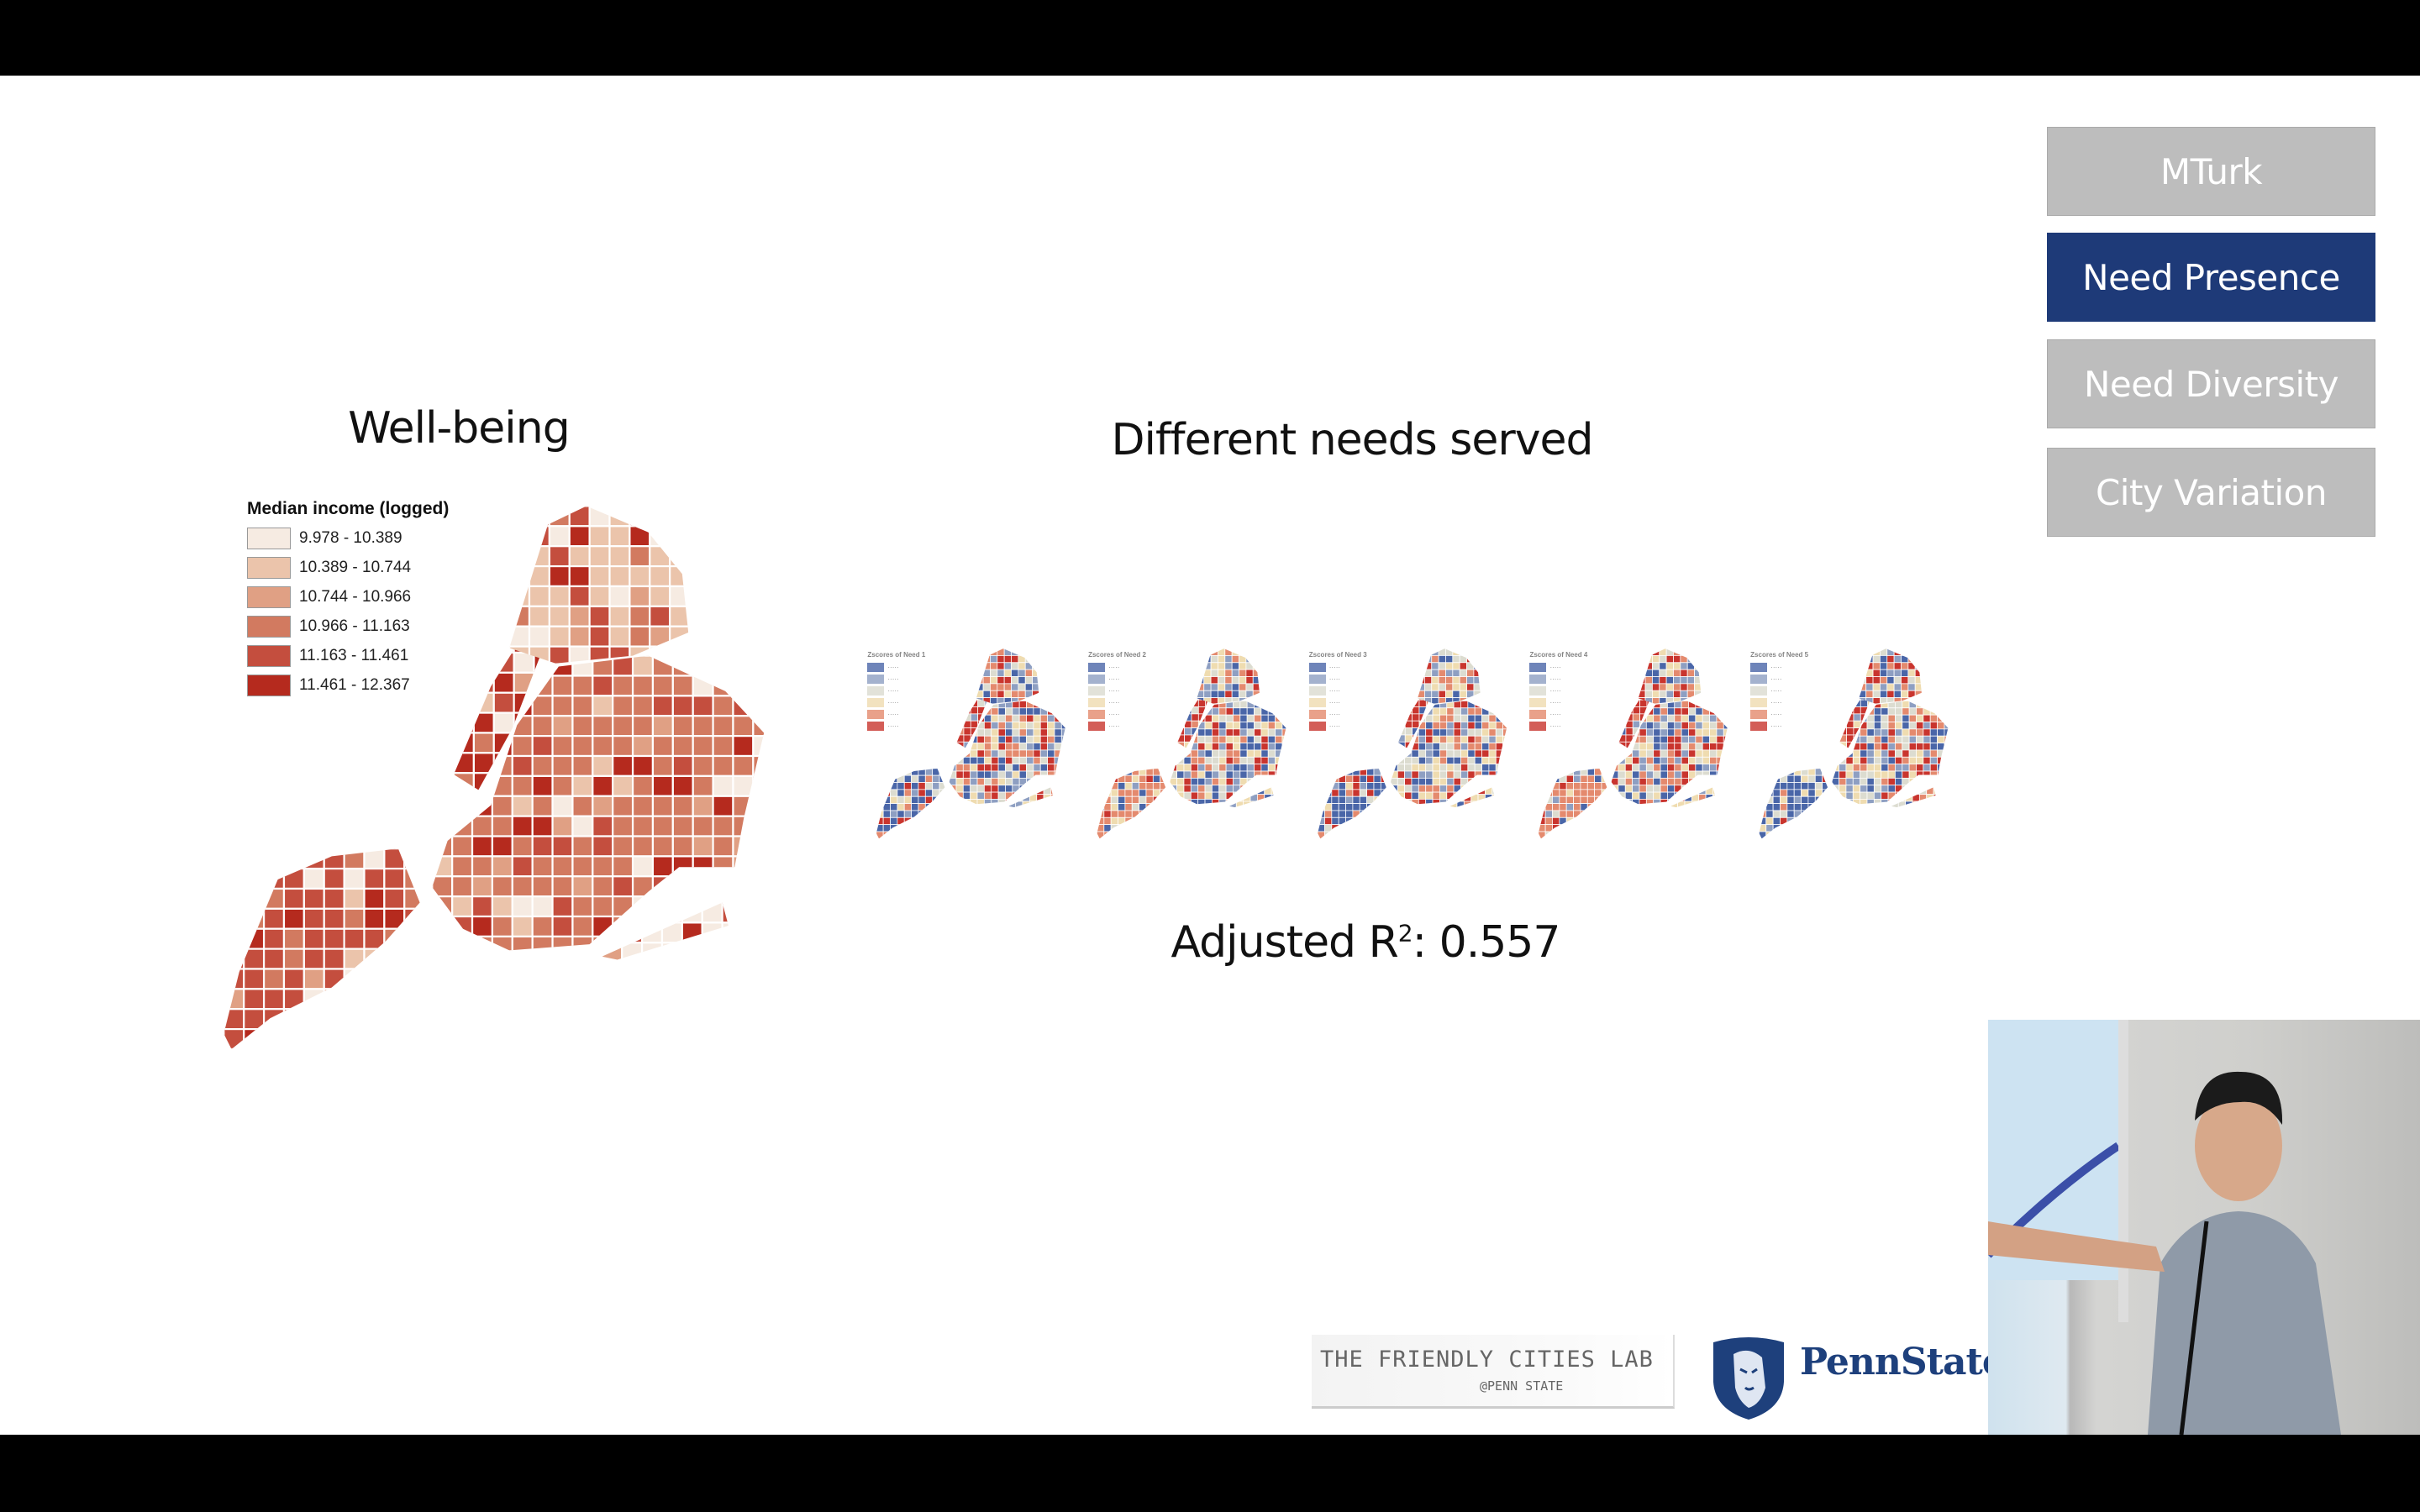 Image resolution: width=2420 pixels, height=1512 pixels. Describe the element at coordinates (2211, 277) in the screenshot. I see `nav-need-presence: Need Presence` at that location.